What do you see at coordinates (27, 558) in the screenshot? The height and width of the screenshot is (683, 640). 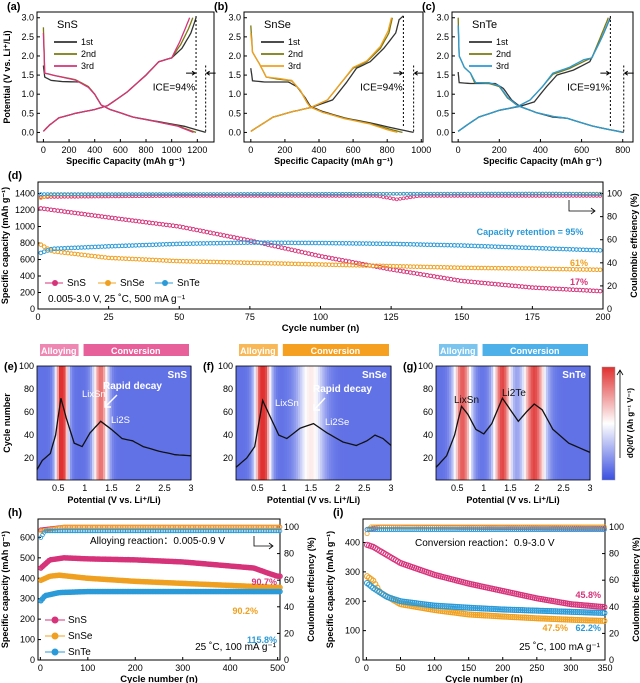 I see `y-tick-label: 500` at bounding box center [27, 558].